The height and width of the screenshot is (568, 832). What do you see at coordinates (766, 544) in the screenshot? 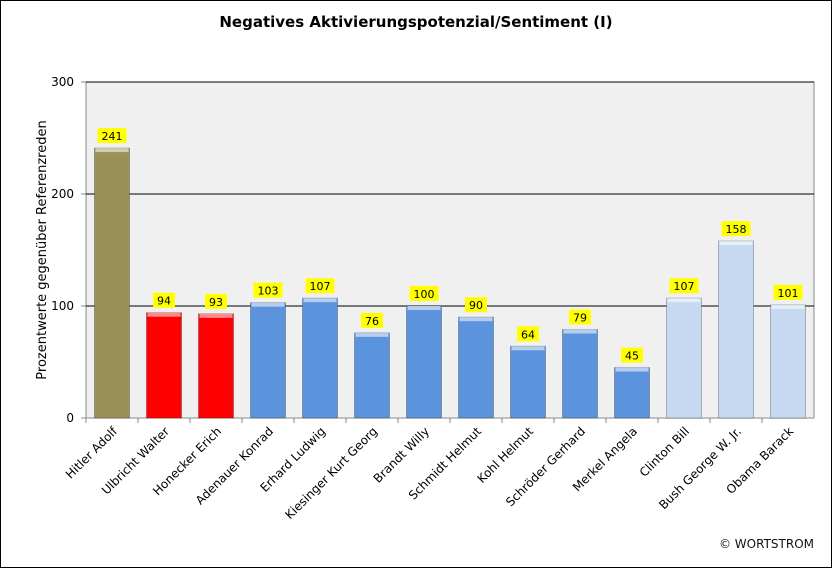
I see `copyright: © WORTSTROM` at bounding box center [766, 544].